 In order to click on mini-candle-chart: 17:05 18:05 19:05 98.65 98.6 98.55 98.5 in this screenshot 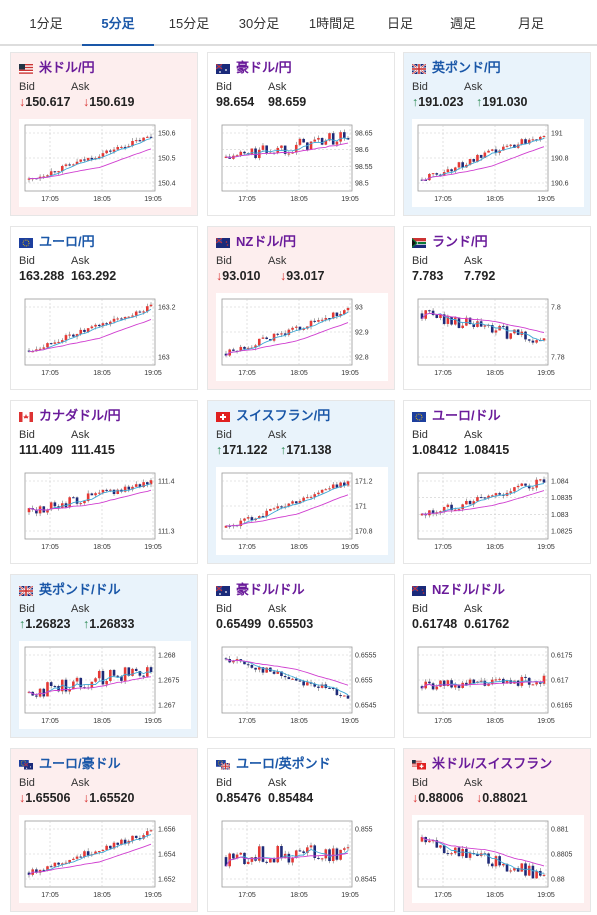, I will do `click(302, 163)`.